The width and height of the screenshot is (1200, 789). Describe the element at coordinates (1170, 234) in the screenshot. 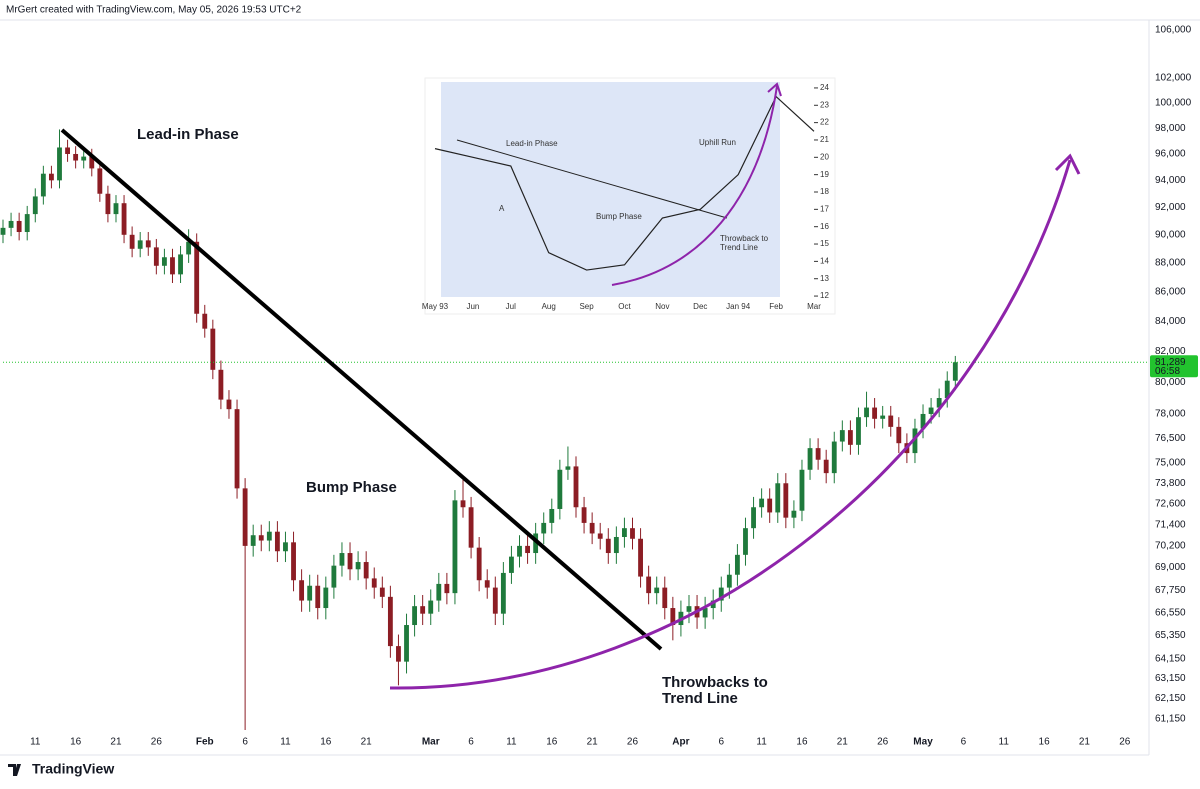

I see `y-tick-label: 90,000` at that location.